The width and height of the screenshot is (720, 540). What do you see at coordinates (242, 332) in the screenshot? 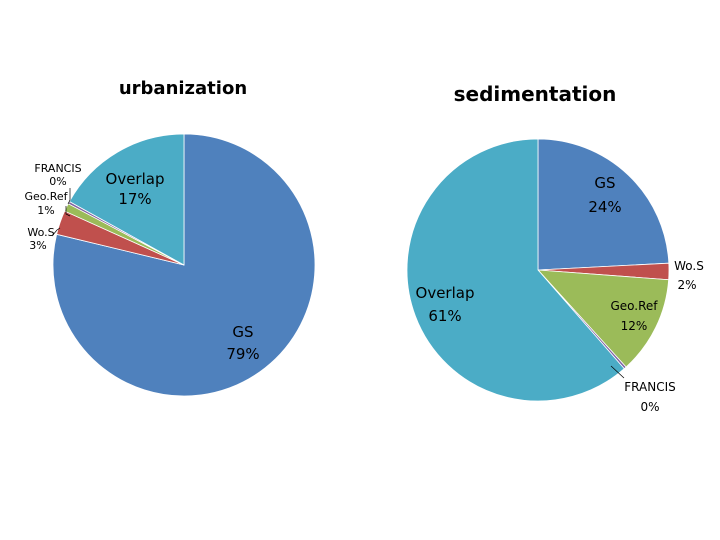
I see `urbanization-gs-label: GS` at bounding box center [242, 332].